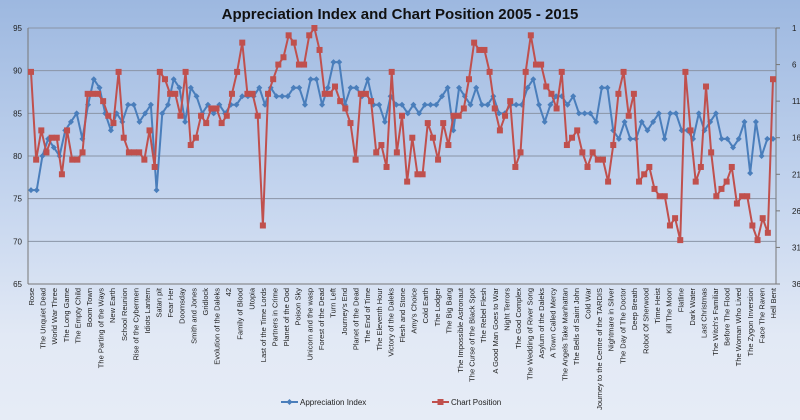 Image resolution: width=800 pixels, height=420 pixels. Describe the element at coordinates (333, 402) in the screenshot. I see `legend-label: Appreciation Index` at that location.